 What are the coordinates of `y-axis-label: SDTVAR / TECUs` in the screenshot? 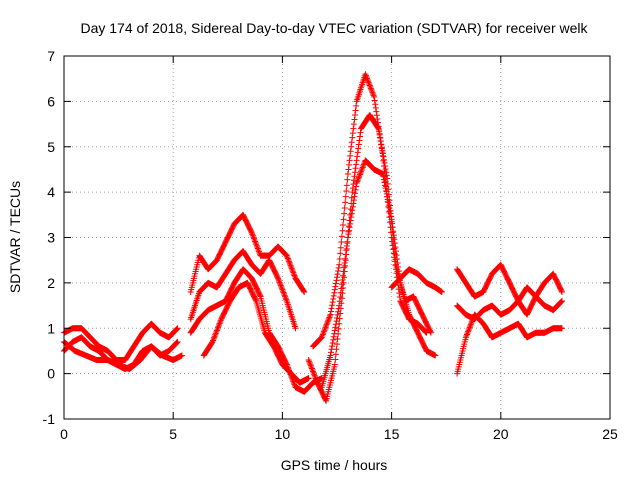 It's located at (15, 237).